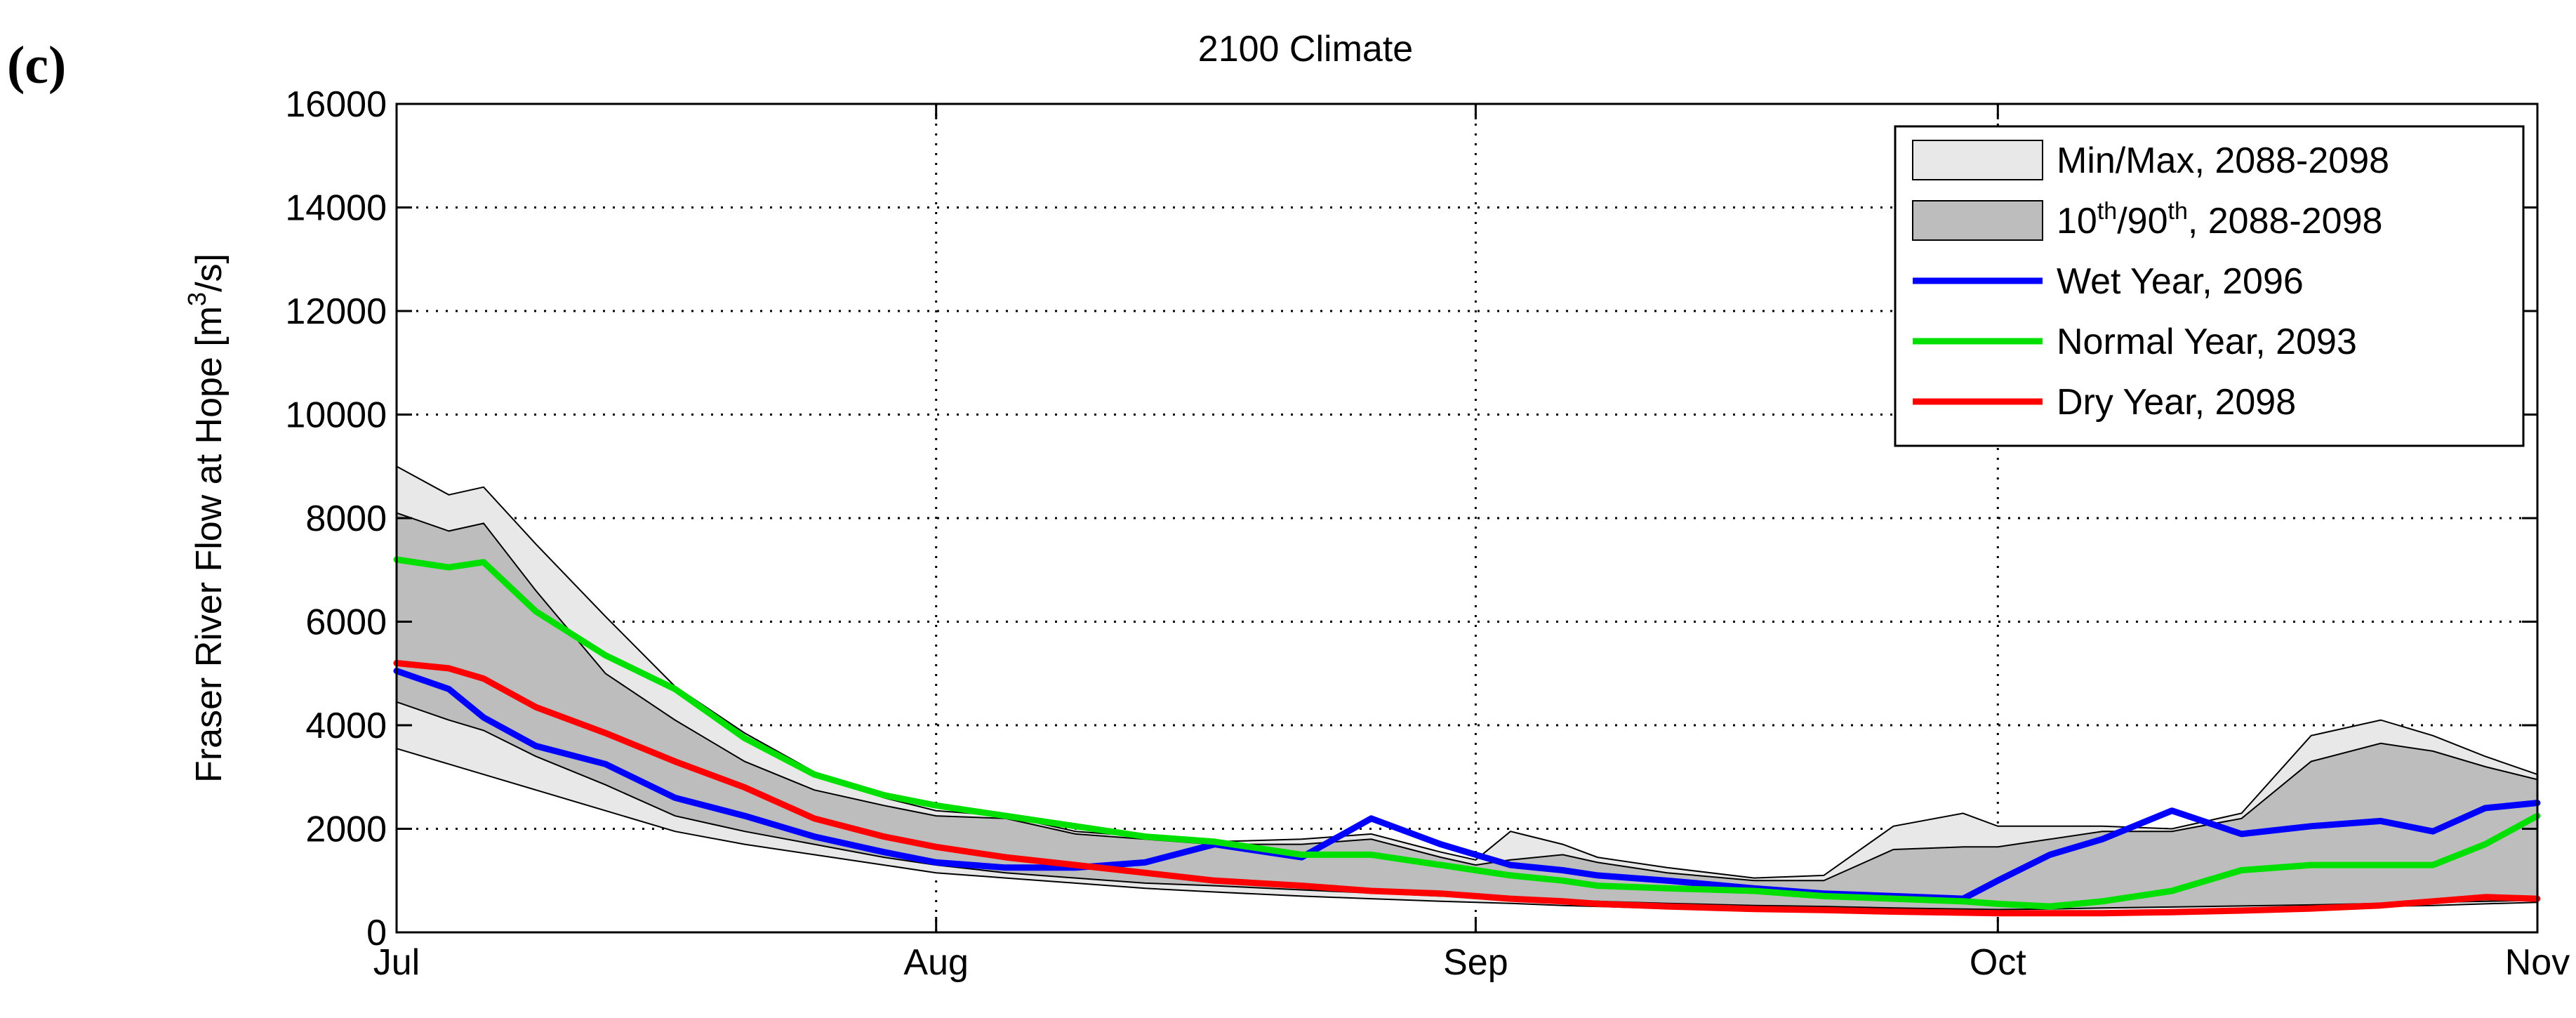  I want to click on legend-label-minmax: Min/Max, 2088-2098, so click(2223, 160).